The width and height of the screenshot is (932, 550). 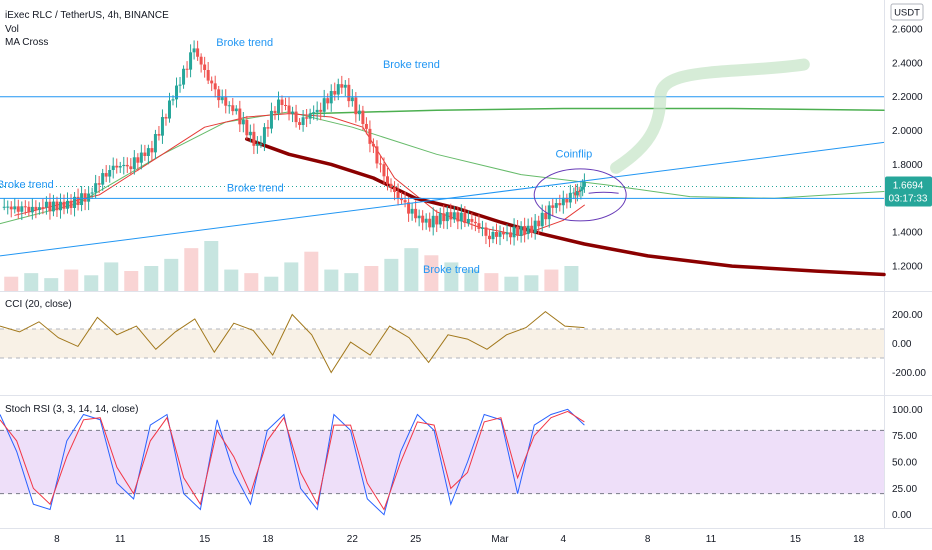 I want to click on x-tick-label: 18, so click(x=859, y=539).